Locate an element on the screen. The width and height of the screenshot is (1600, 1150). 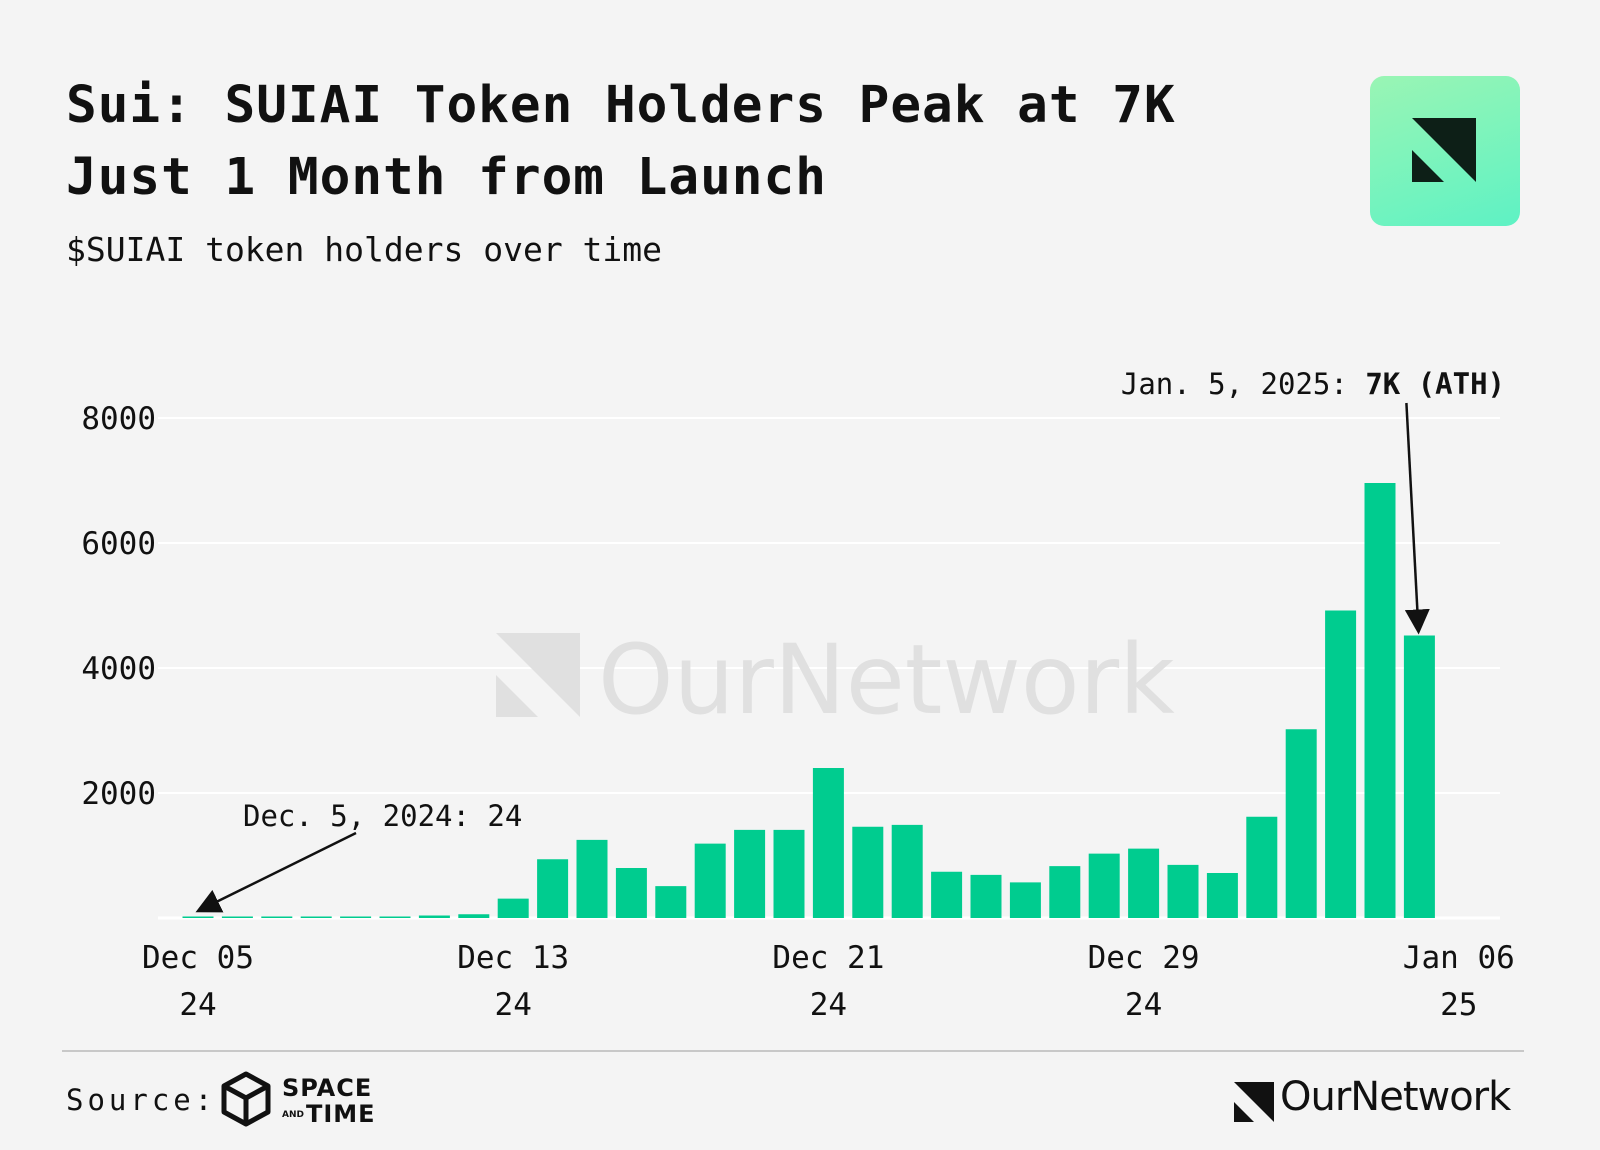
title-line-2: Just 1 Month from Launch is located at coordinates (446, 177).